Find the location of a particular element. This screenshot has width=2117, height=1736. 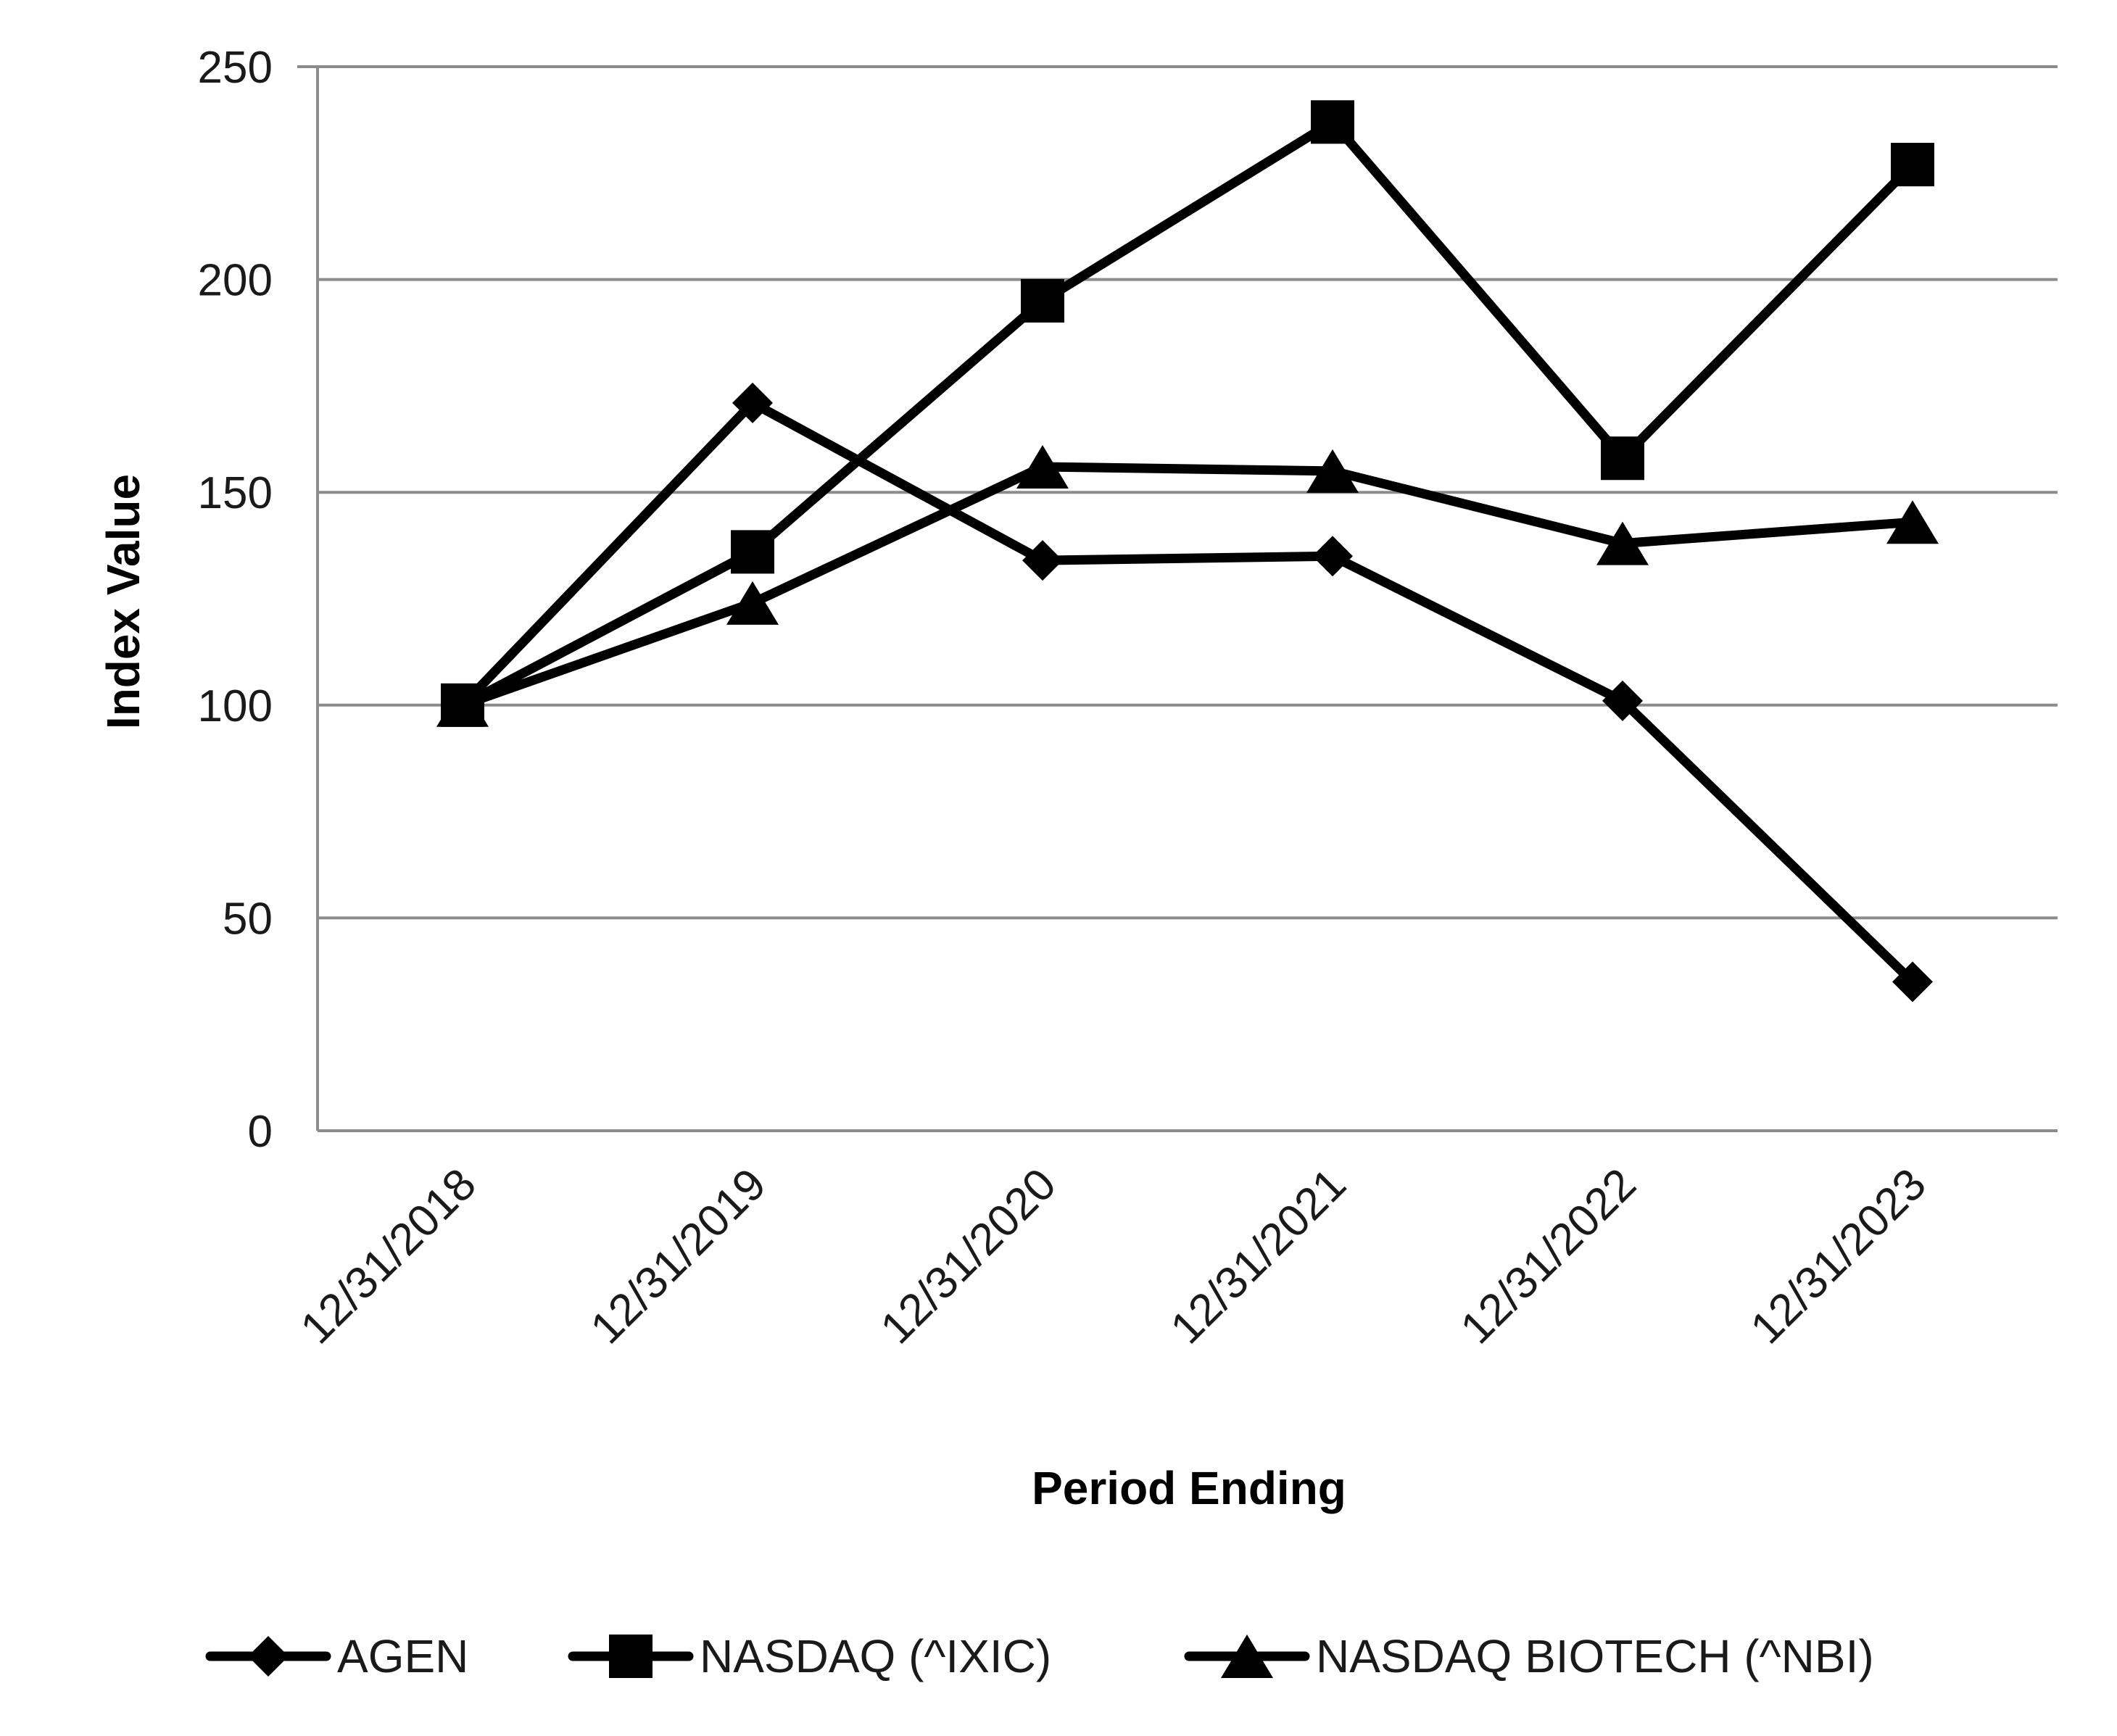

x-tick-label: 12/31/2023 is located at coordinates (1838, 1256).